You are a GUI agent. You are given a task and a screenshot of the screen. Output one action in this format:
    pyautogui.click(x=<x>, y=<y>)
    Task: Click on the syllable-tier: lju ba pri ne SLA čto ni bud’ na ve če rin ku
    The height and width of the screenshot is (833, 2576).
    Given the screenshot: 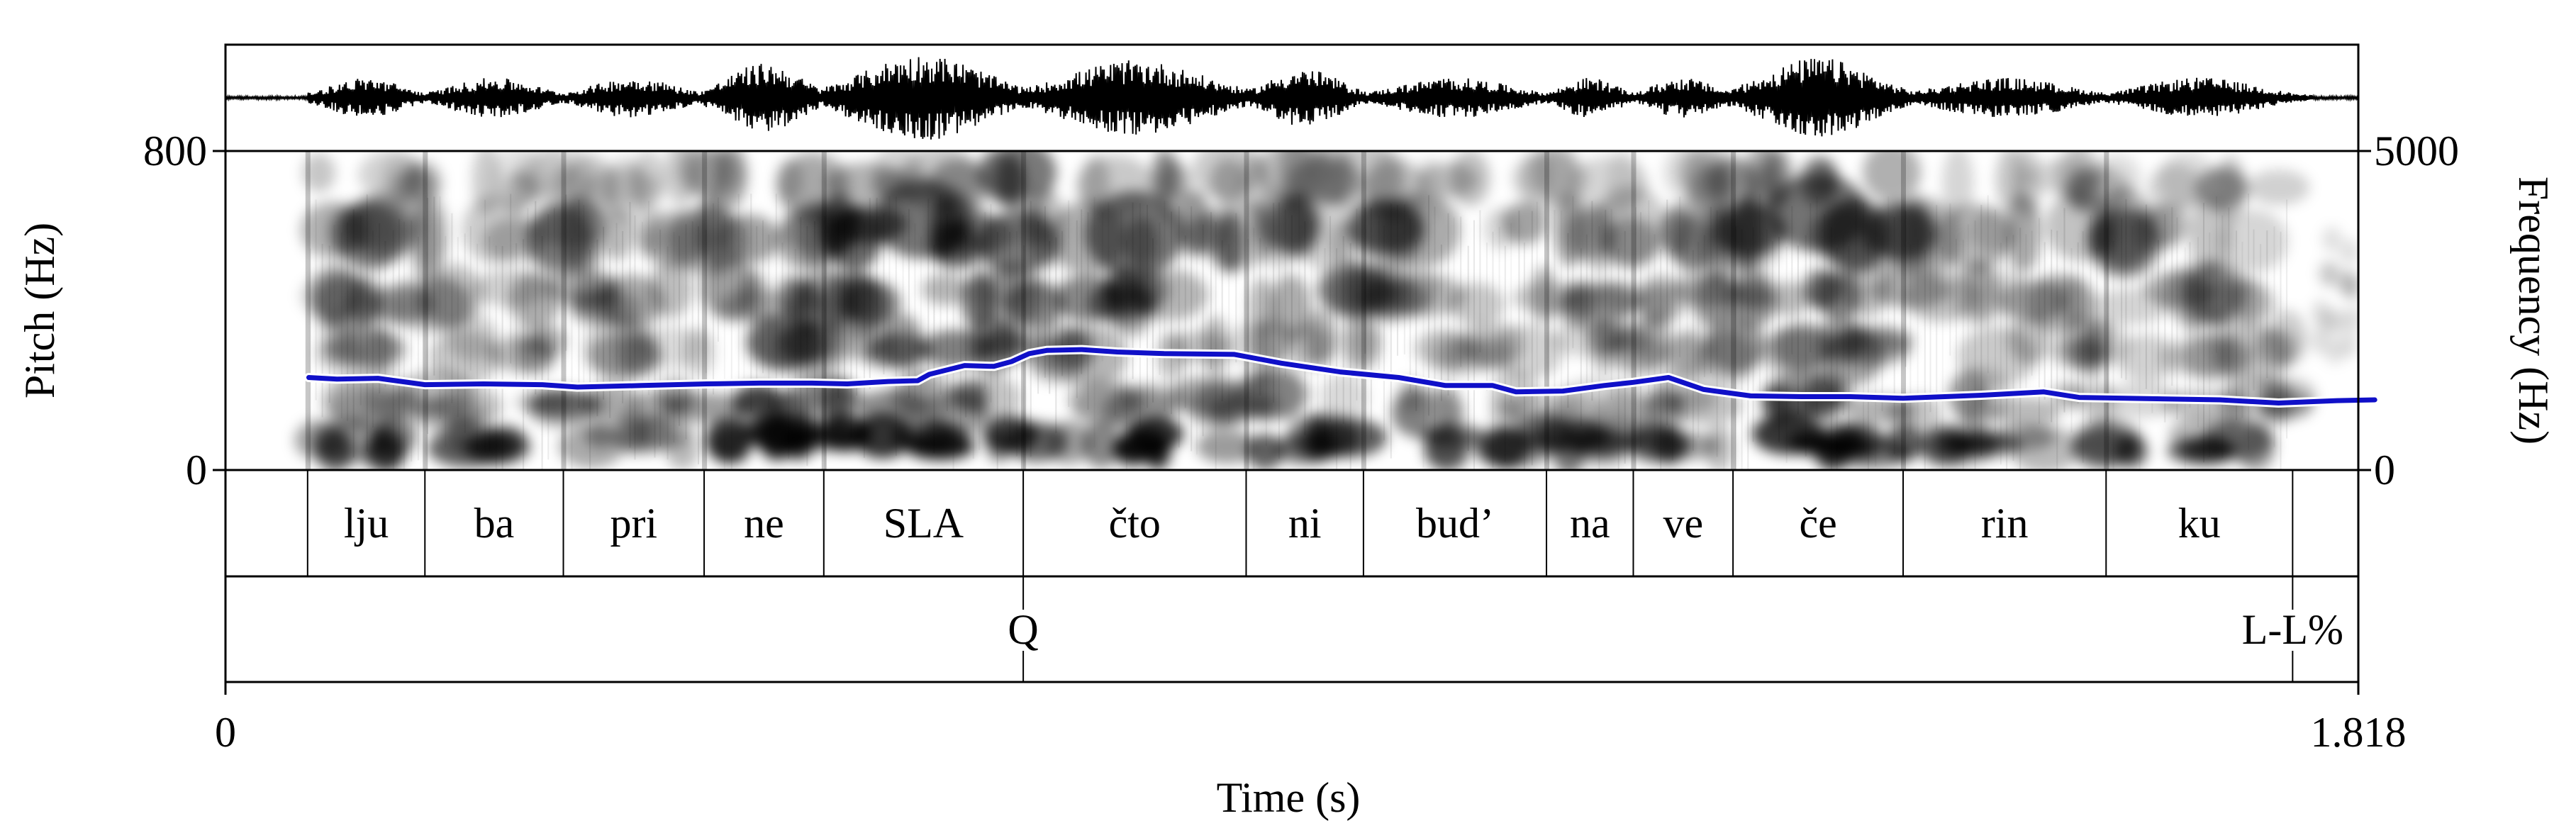 What is the action you would take?
    pyautogui.click(x=1292, y=523)
    